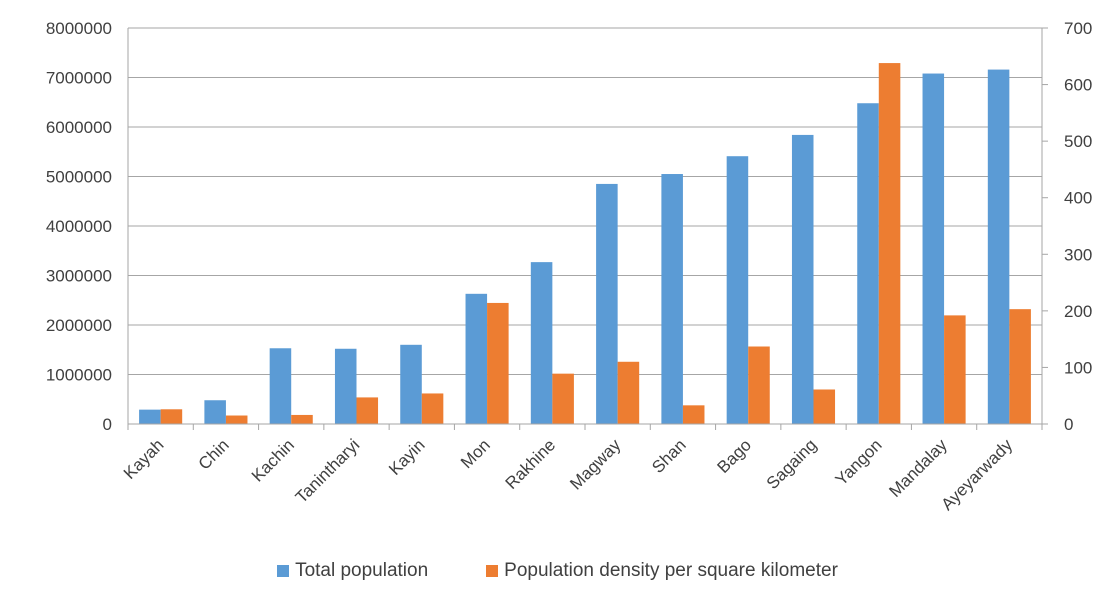 Image resolution: width=1115 pixels, height=608 pixels. Describe the element at coordinates (976, 474) in the screenshot. I see `x-category-label: Ayeyarwady` at that location.